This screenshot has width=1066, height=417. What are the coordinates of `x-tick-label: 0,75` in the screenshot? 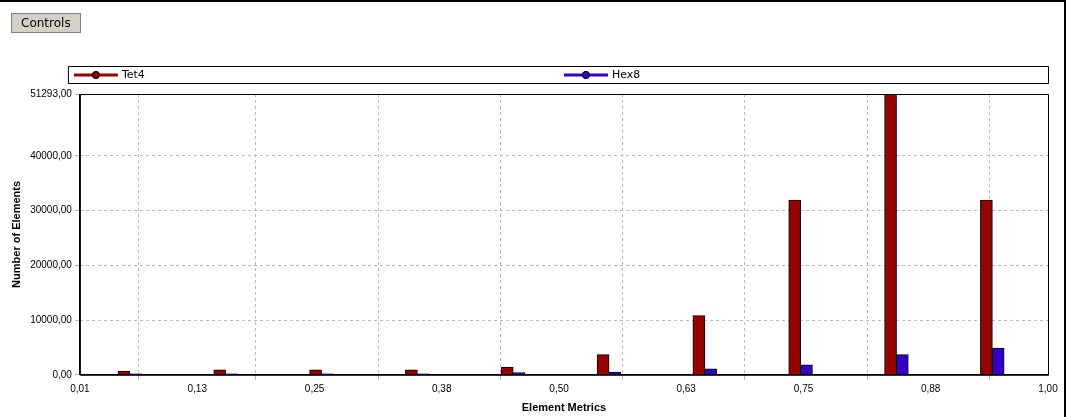 It's located at (803, 388).